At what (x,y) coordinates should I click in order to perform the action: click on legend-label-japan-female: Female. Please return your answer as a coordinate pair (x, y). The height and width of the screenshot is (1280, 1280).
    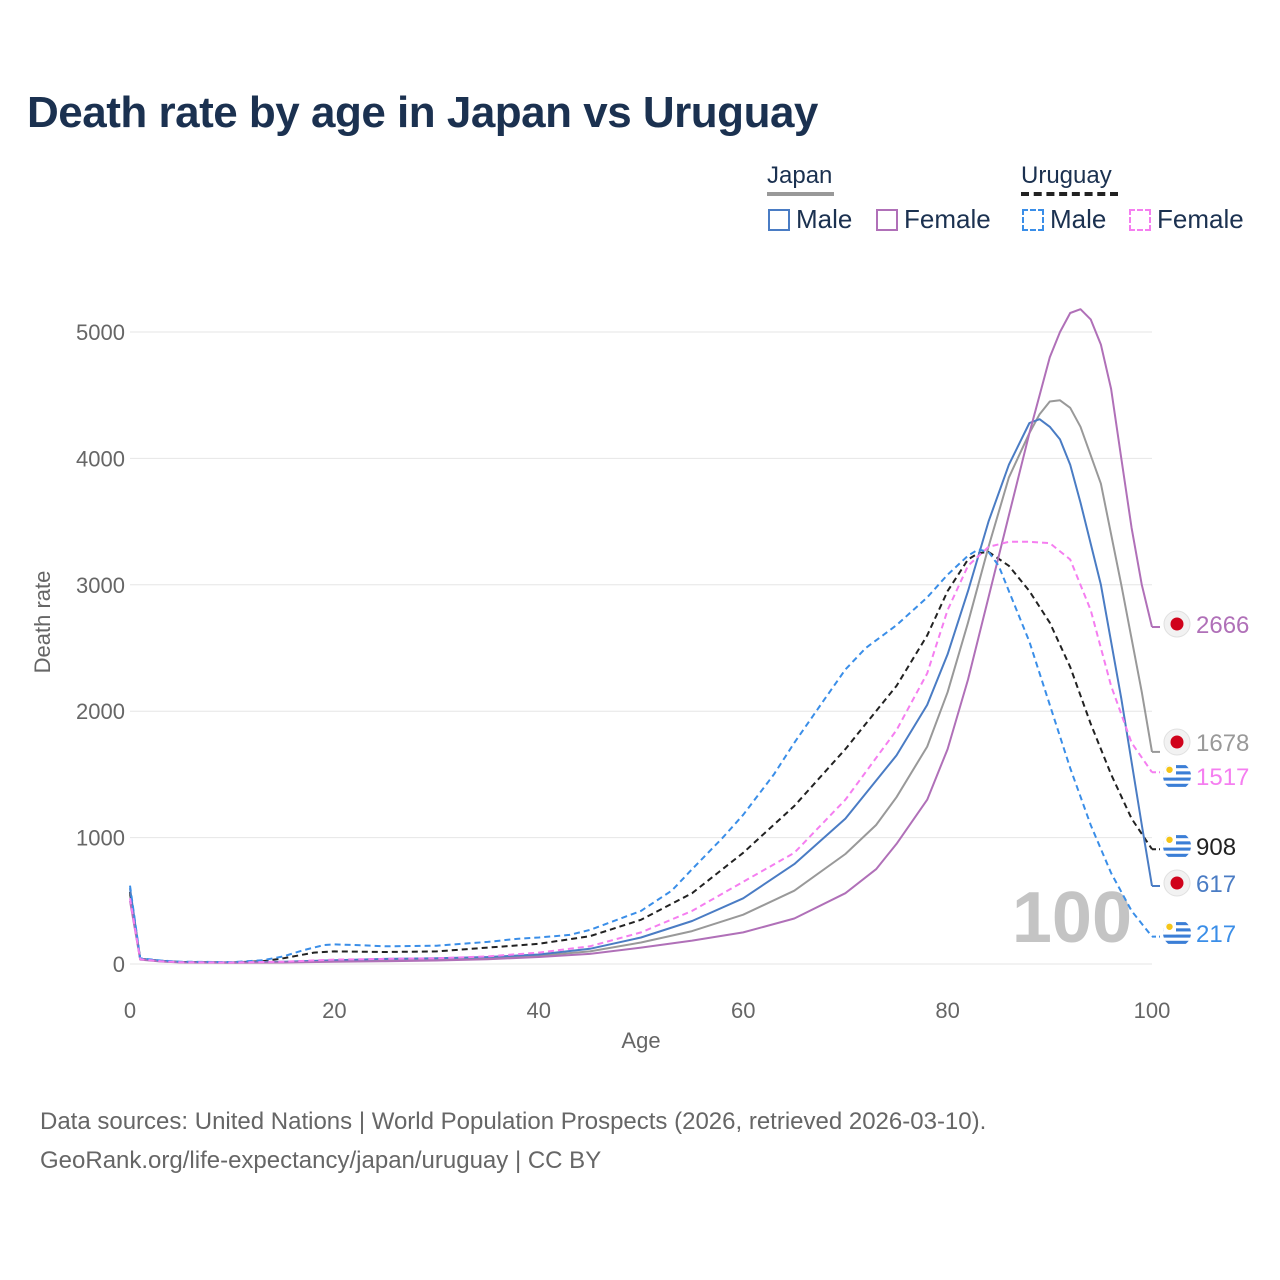
    Looking at the image, I should click on (947, 219).